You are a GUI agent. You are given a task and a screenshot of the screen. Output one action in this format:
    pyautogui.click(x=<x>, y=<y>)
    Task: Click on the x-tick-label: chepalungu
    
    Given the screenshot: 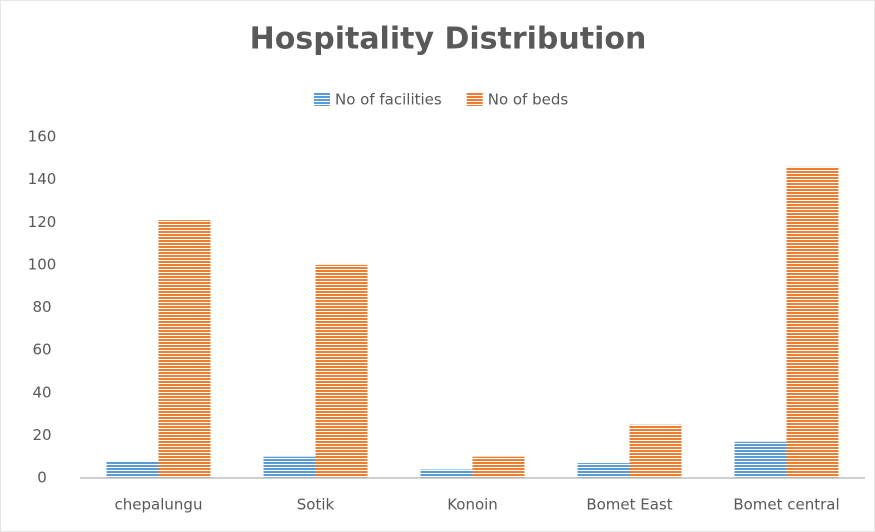 What is the action you would take?
    pyautogui.click(x=159, y=505)
    